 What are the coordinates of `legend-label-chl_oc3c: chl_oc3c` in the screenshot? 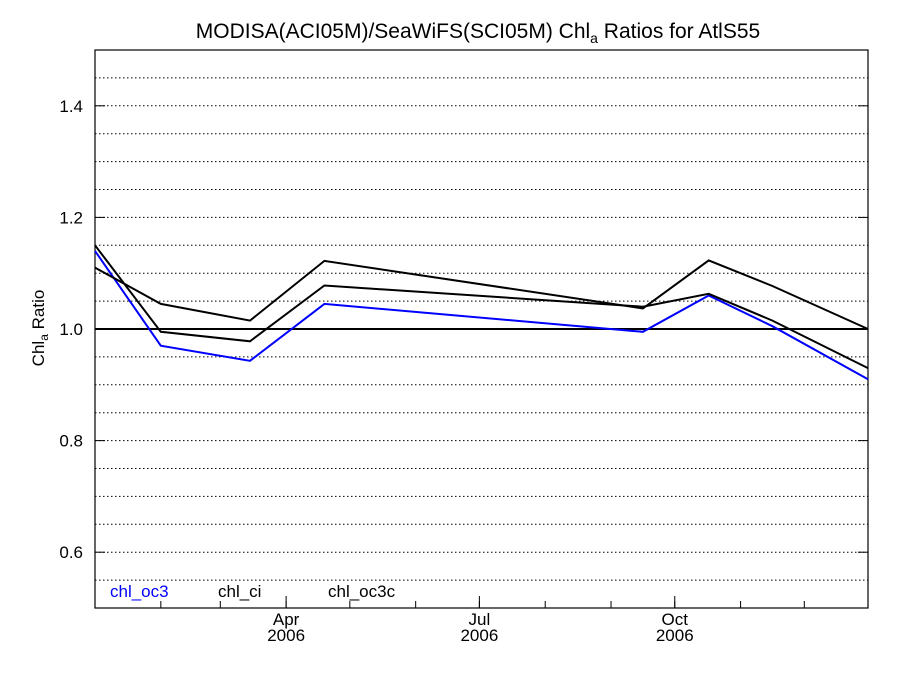 It's located at (362, 591).